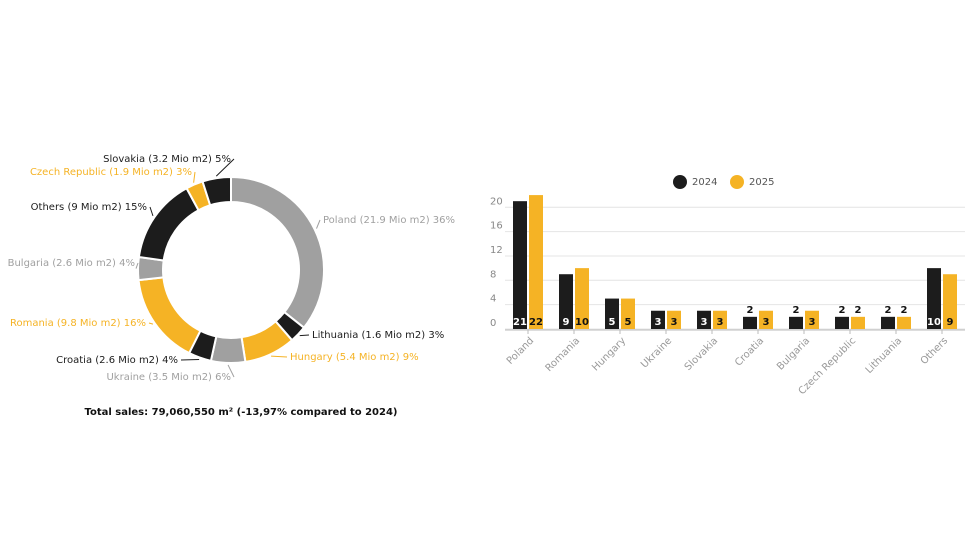  What do you see at coordinates (493, 299) in the screenshot?
I see `y-tick-label: 4` at bounding box center [493, 299].